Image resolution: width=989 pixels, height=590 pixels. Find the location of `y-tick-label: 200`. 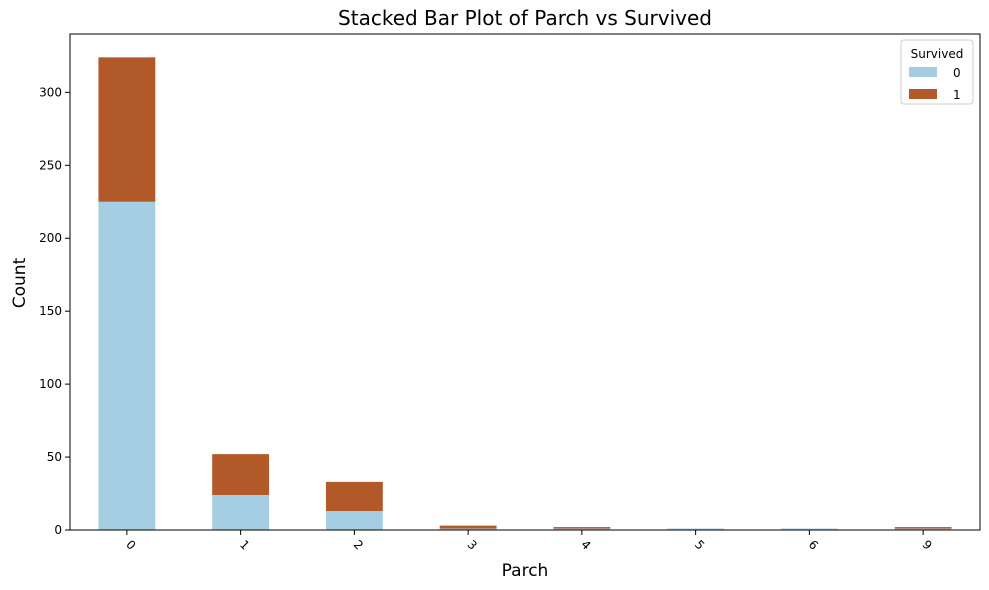

y-tick-label: 200 is located at coordinates (50, 238).